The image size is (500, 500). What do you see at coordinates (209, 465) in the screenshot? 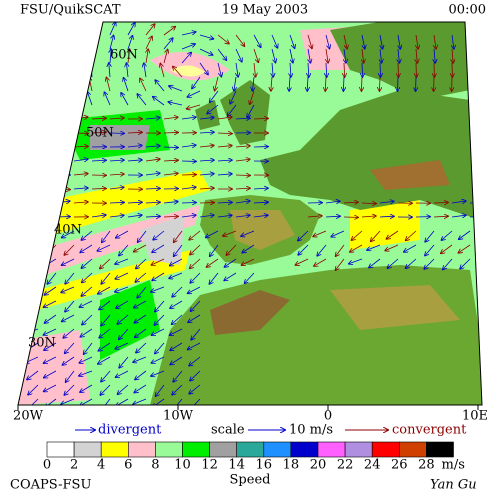
I see `colorbar-label: 12` at bounding box center [209, 465].